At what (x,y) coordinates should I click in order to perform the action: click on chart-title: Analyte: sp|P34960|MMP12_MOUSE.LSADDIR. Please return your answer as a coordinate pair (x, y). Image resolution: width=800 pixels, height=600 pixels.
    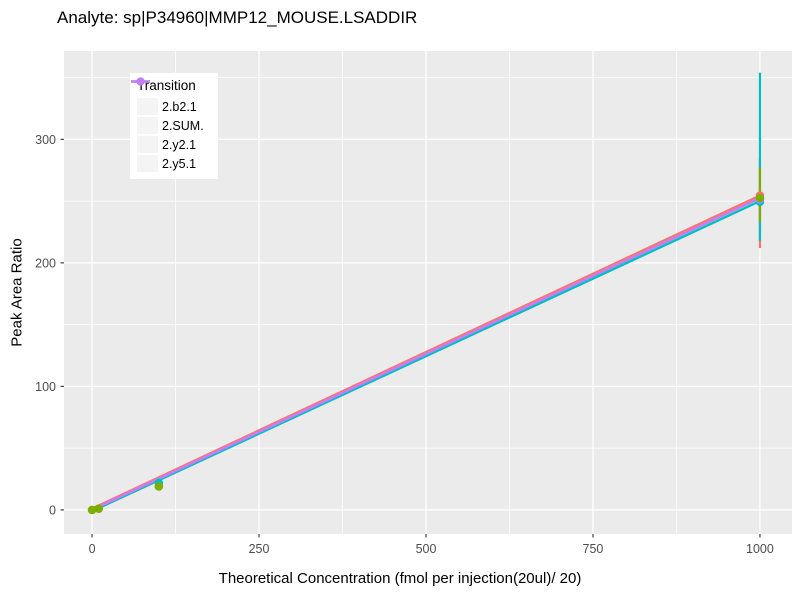
    Looking at the image, I should click on (237, 17).